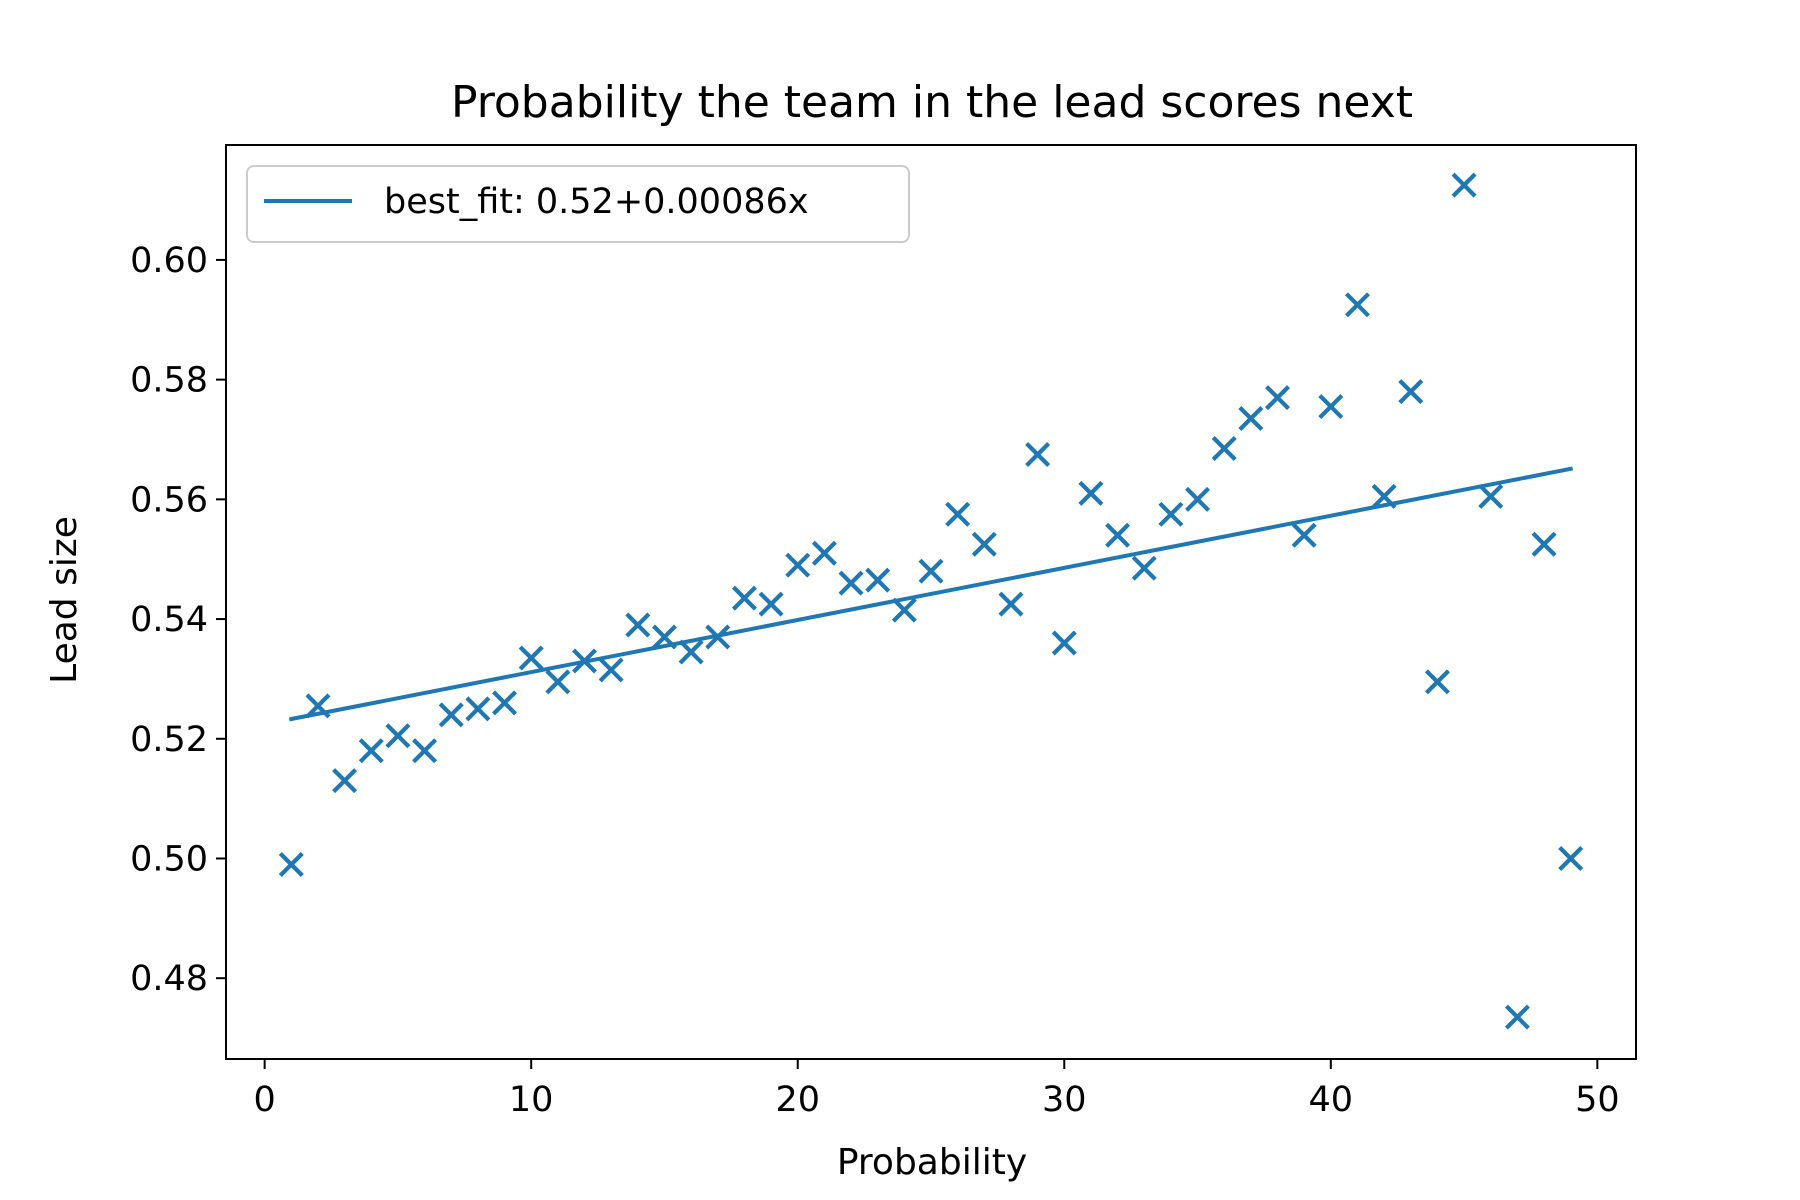  I want to click on legend-box, so click(578, 204).